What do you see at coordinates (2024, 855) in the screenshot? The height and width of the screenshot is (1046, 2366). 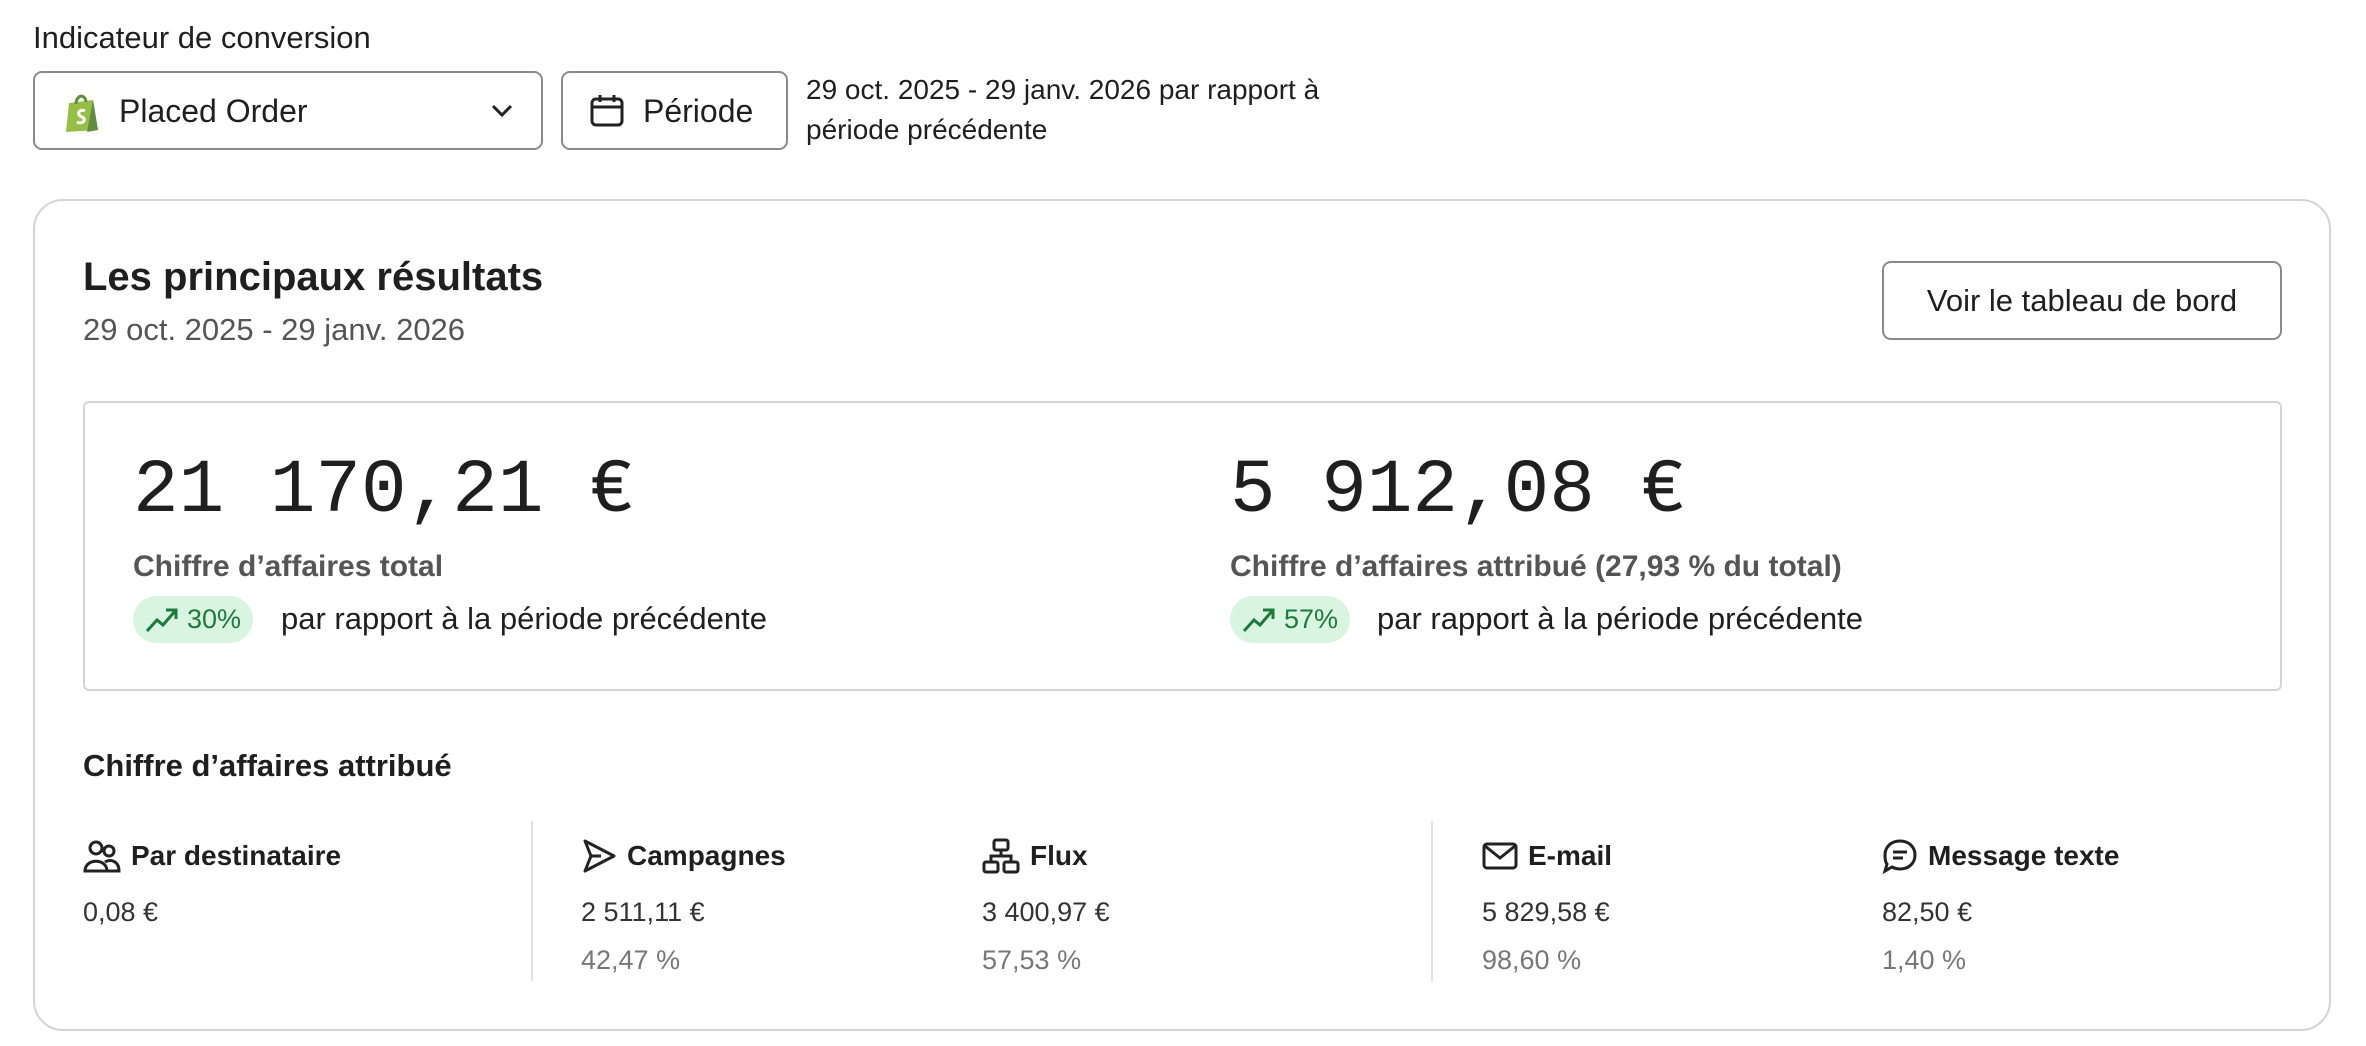 I see `column-title: Message texte` at bounding box center [2024, 855].